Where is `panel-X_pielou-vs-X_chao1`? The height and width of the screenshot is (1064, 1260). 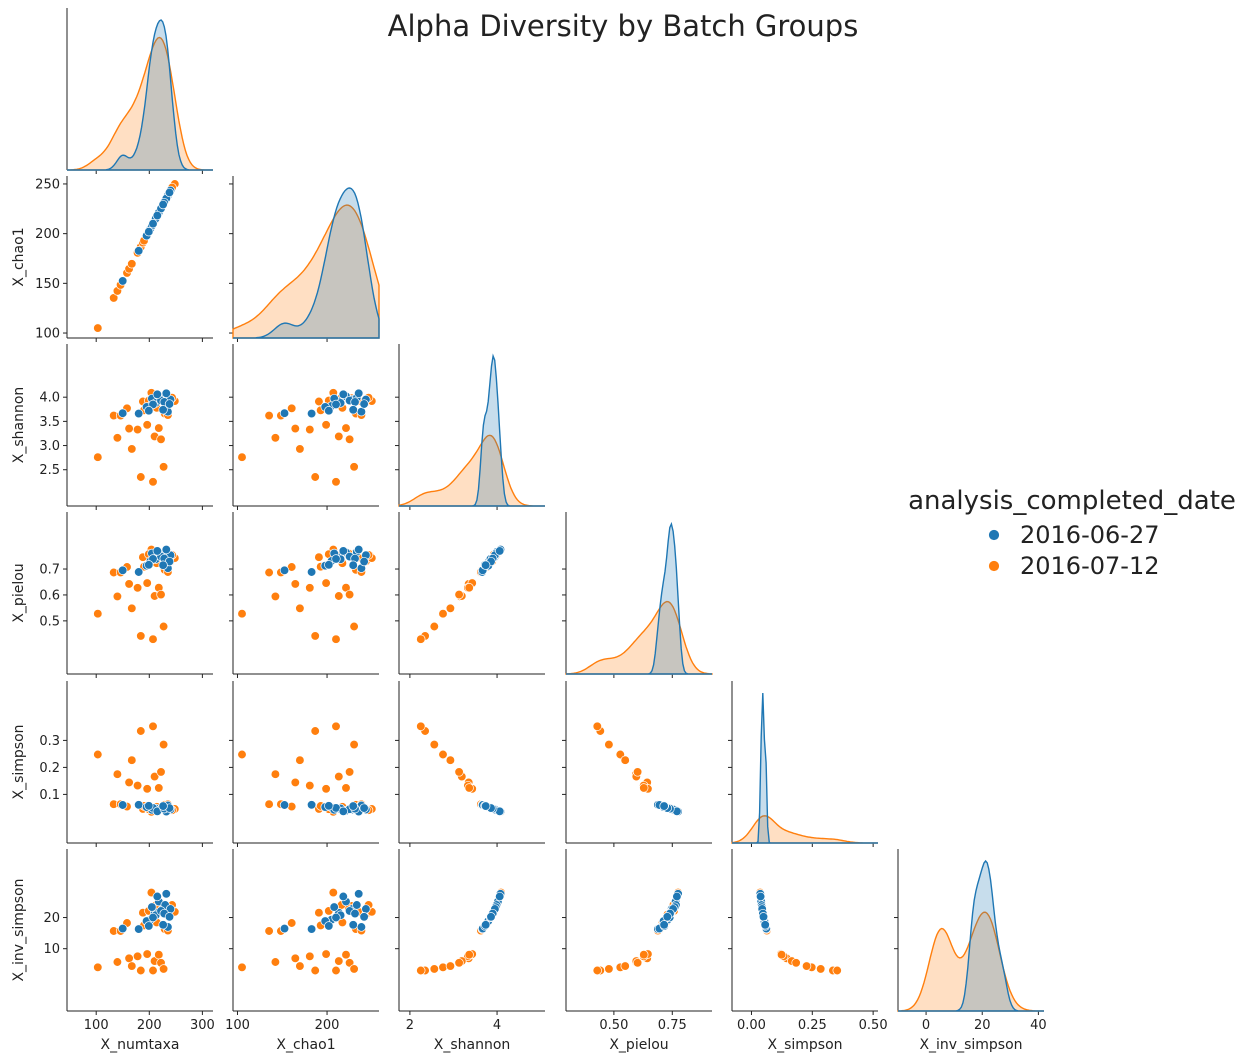 panel-X_pielou-vs-X_chao1 is located at coordinates (304, 595).